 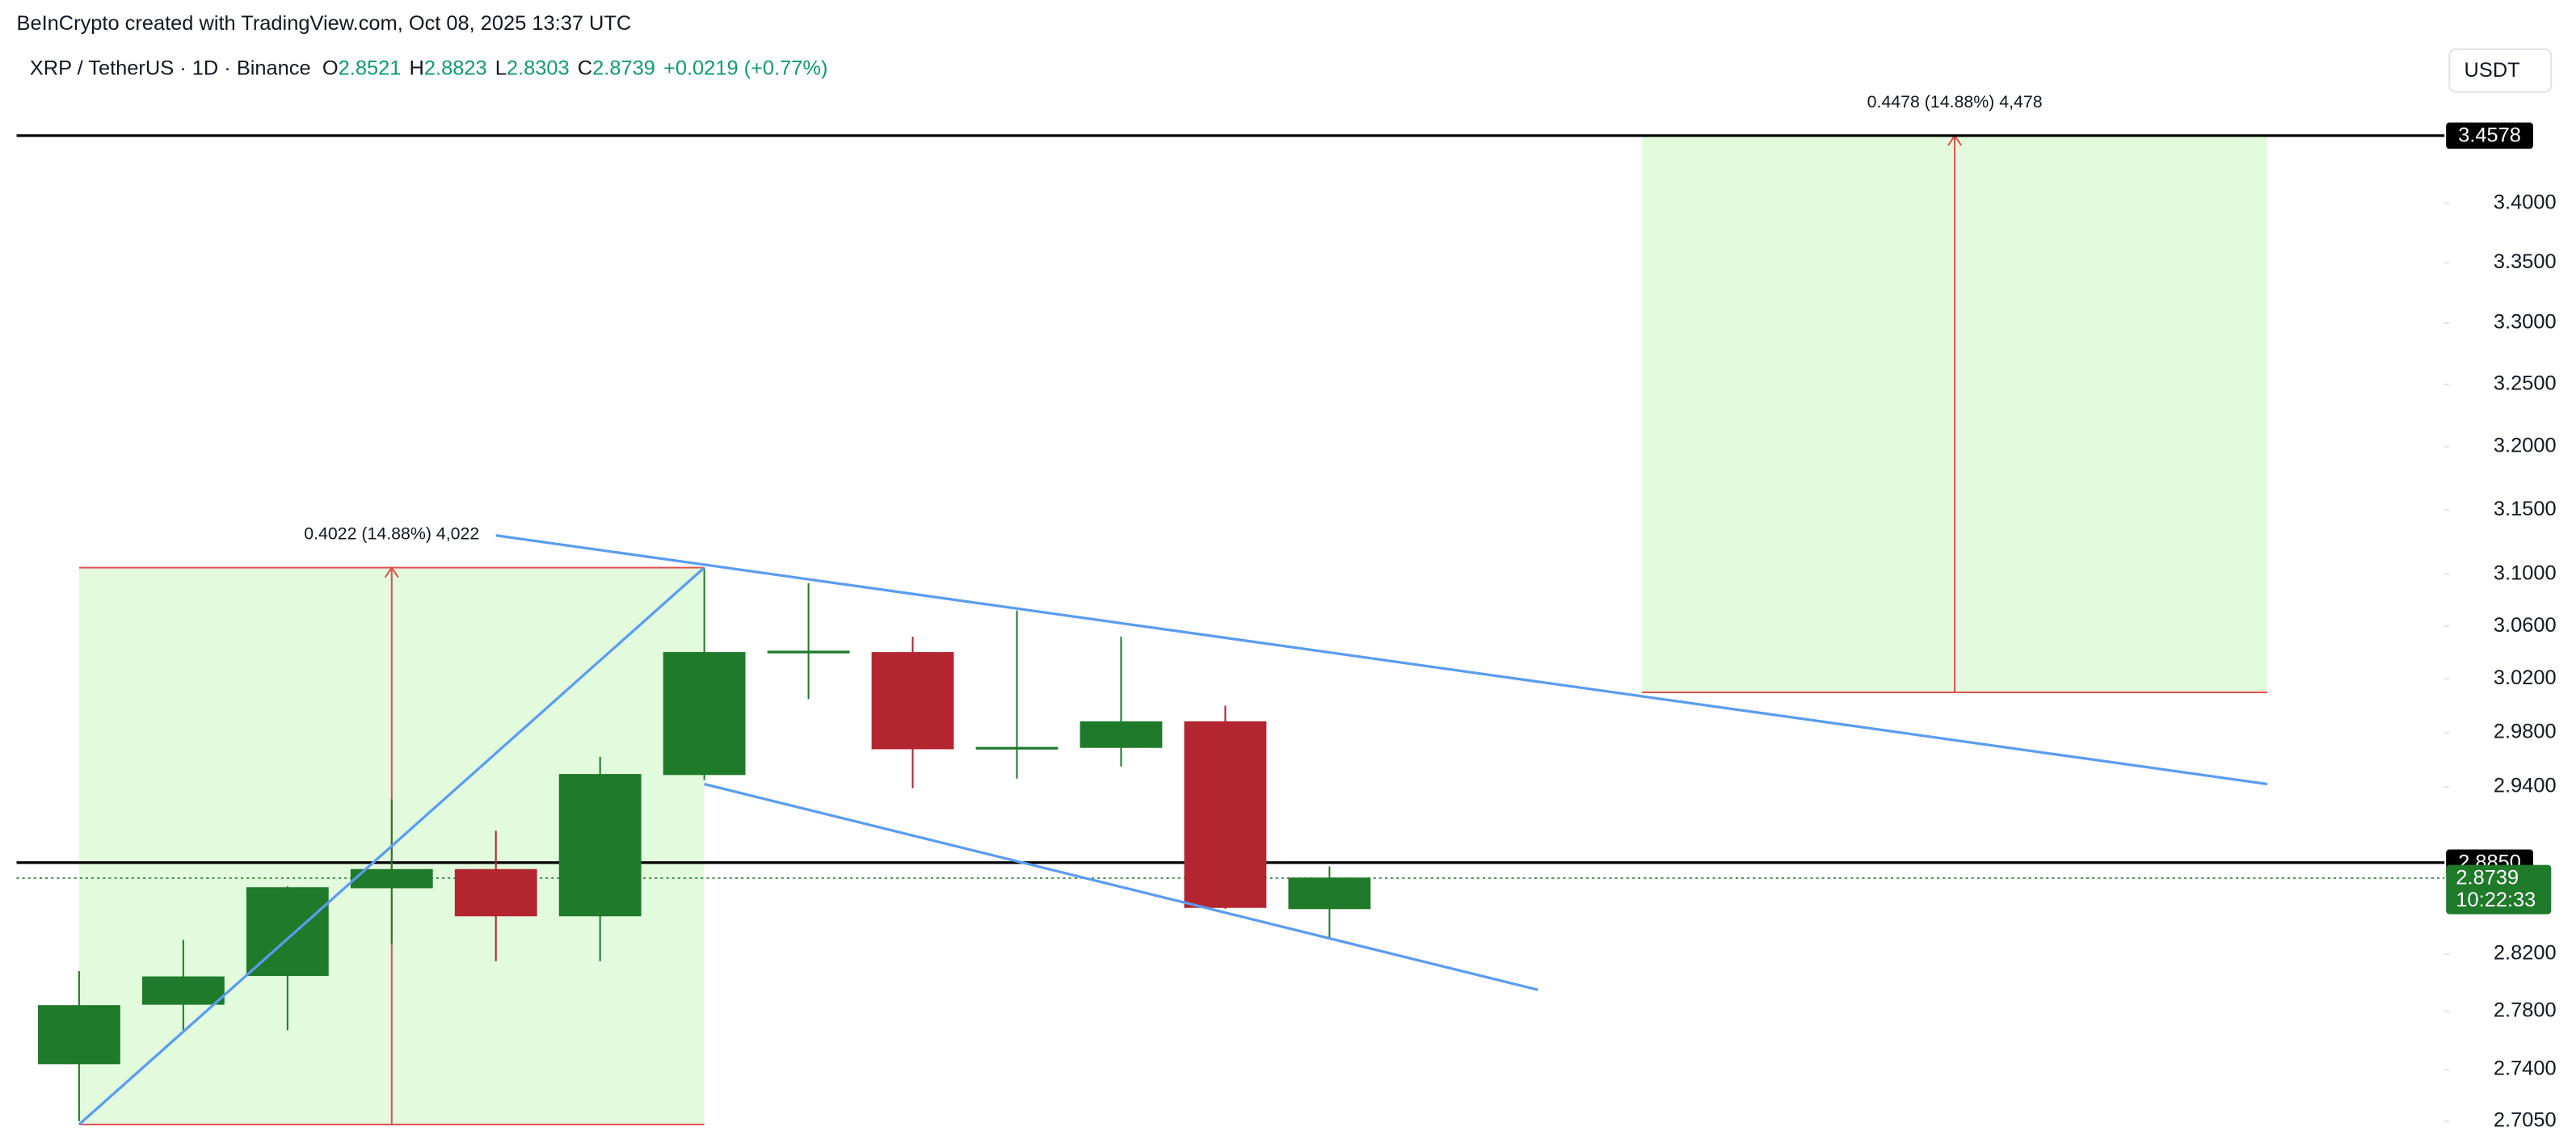 I want to click on y-tick-label: 2.7050, so click(x=2525, y=1120).